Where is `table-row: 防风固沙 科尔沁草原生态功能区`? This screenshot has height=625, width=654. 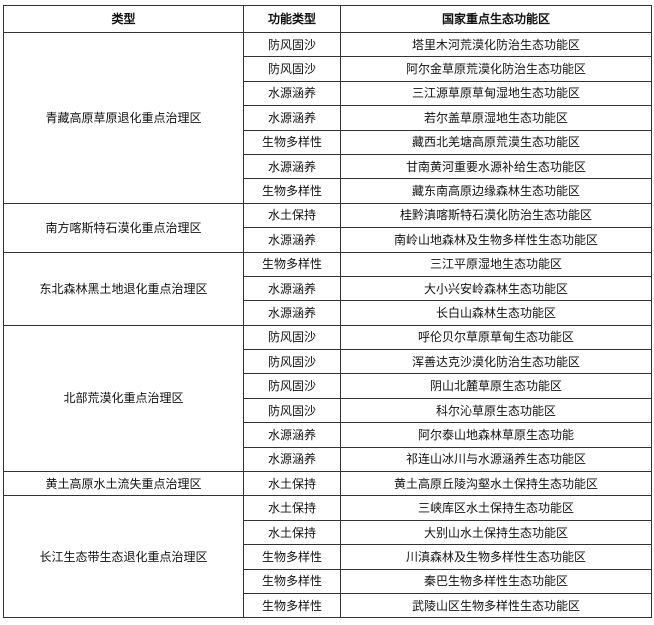 table-row: 防风固沙 科尔沁草原生态功能区 is located at coordinates (328, 410).